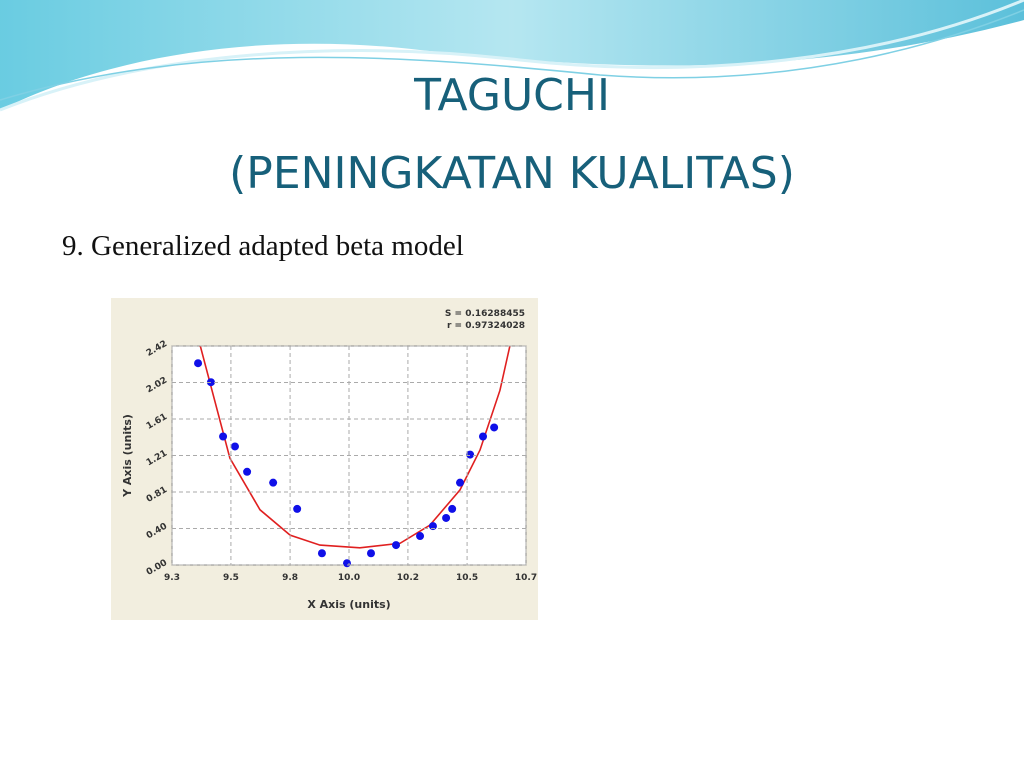 This screenshot has width=1024, height=768. What do you see at coordinates (467, 578) in the screenshot?
I see `x-tick-label: 10.5` at bounding box center [467, 578].